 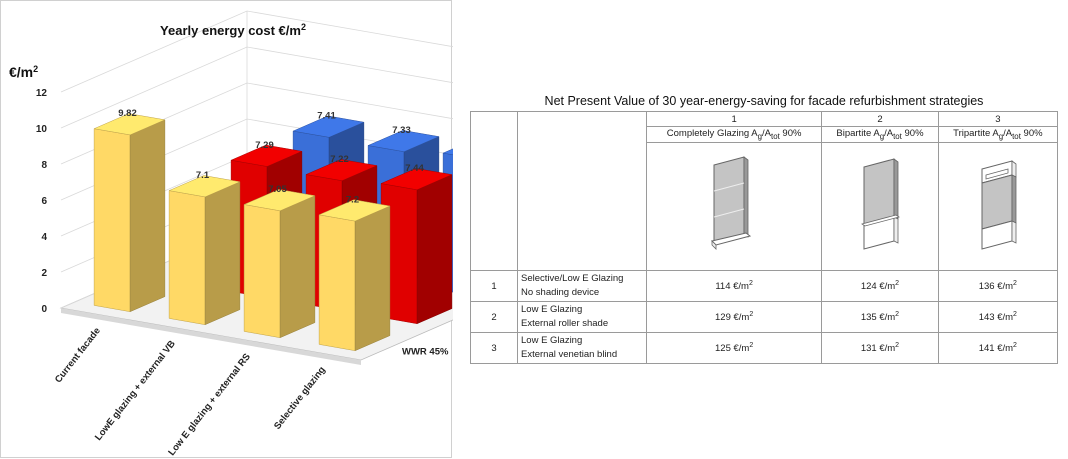 I want to click on data-label: 7.22, so click(x=339, y=159).